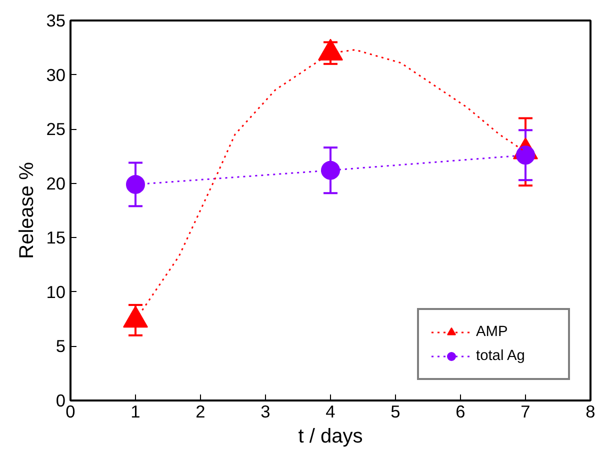 This screenshot has width=605, height=464. What do you see at coordinates (395, 412) in the screenshot?
I see `x-tick-label: 5` at bounding box center [395, 412].